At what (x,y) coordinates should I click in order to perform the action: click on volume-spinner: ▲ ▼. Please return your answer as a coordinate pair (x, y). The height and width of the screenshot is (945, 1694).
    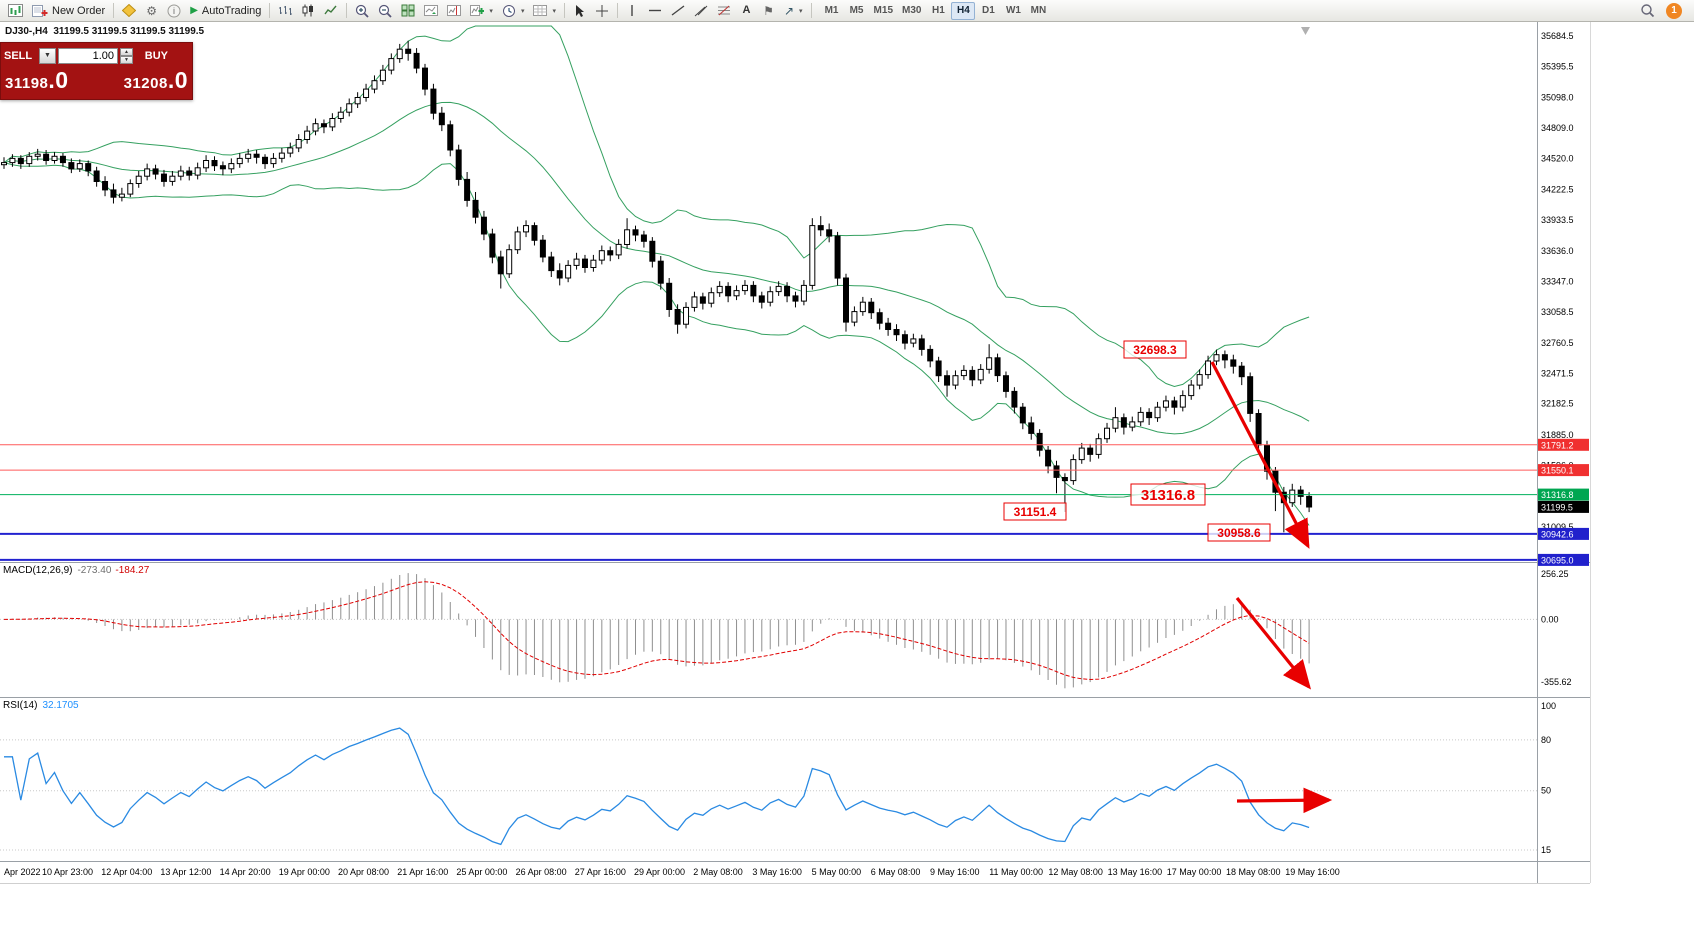
    Looking at the image, I should click on (126, 55).